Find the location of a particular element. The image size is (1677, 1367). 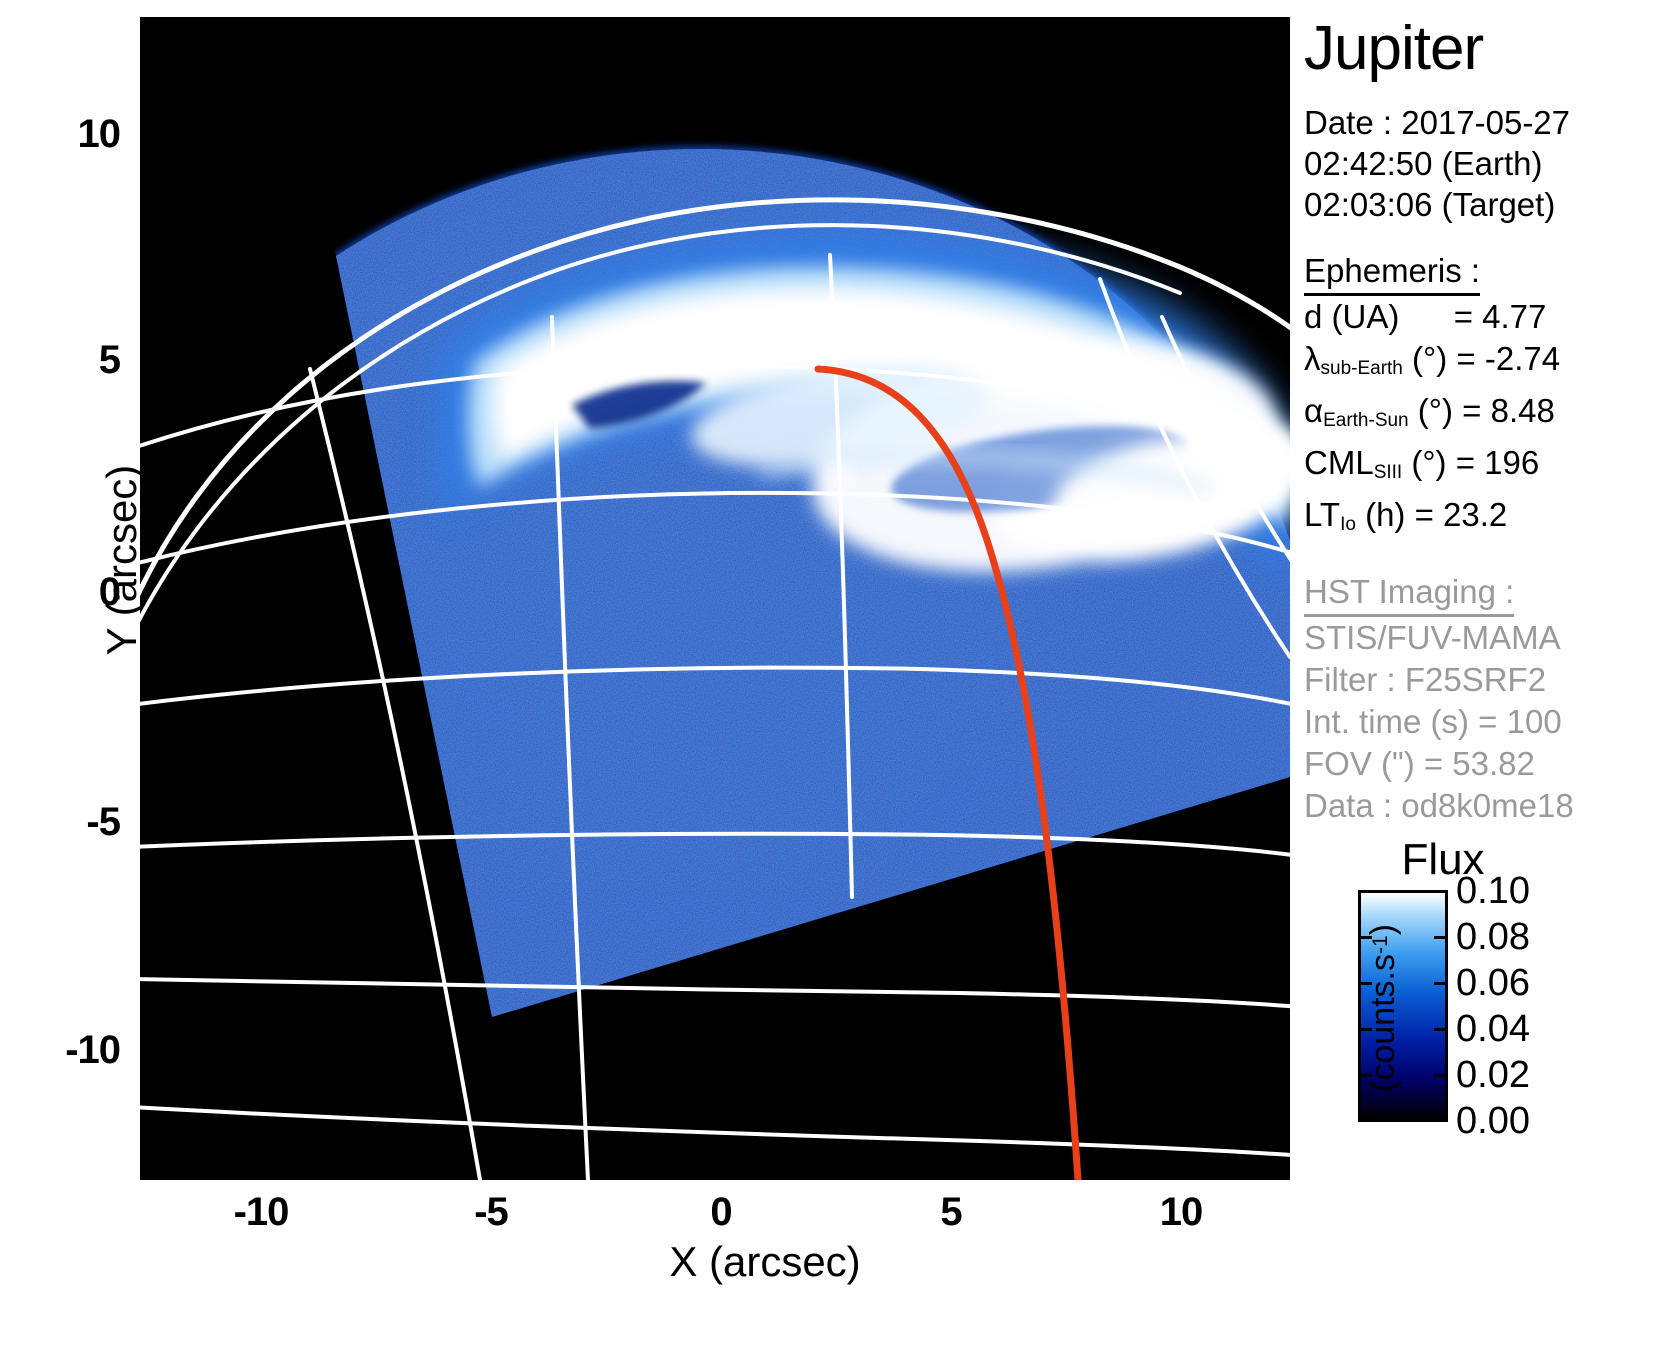

y-tick-10: 10 is located at coordinates (99, 134).